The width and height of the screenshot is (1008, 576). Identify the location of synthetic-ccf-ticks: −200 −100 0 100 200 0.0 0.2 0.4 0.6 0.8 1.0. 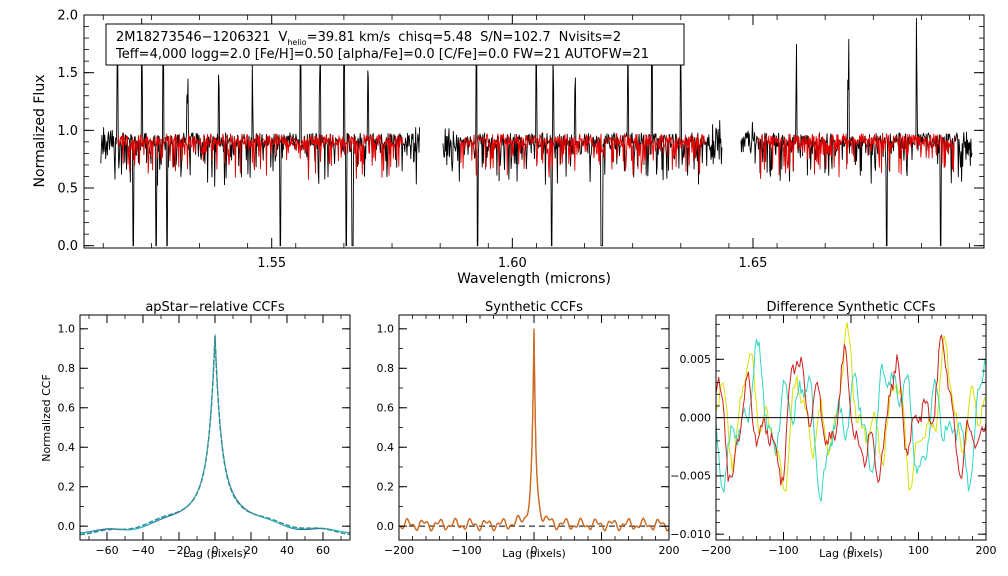
(528, 436).